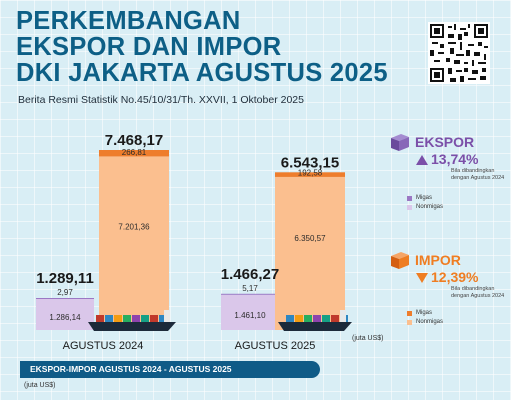 This screenshot has height=400, width=511. Describe the element at coordinates (65, 317) in the screenshot. I see `impor-nonmigas-label: 1.286,14` at that location.